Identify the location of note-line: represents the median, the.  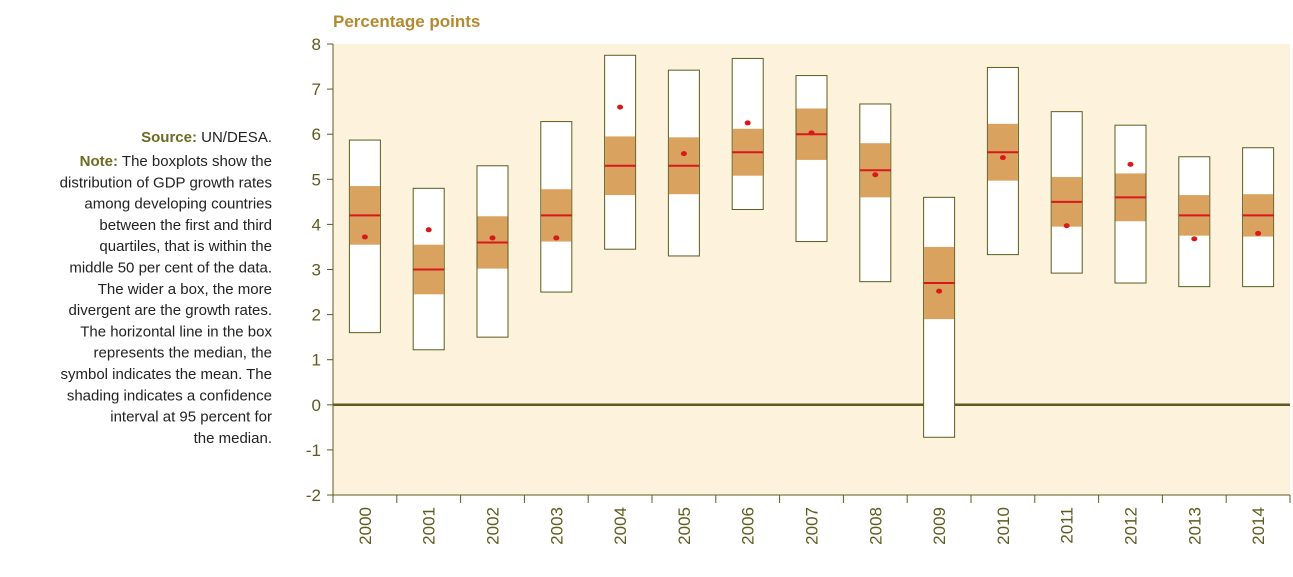
(183, 353).